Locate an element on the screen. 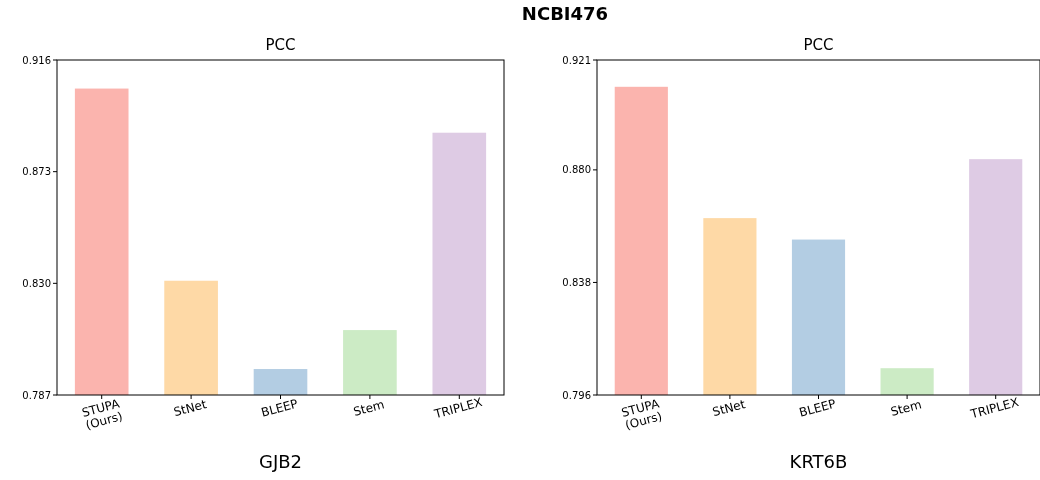  x-axis-title: GJB2 is located at coordinates (280, 461).